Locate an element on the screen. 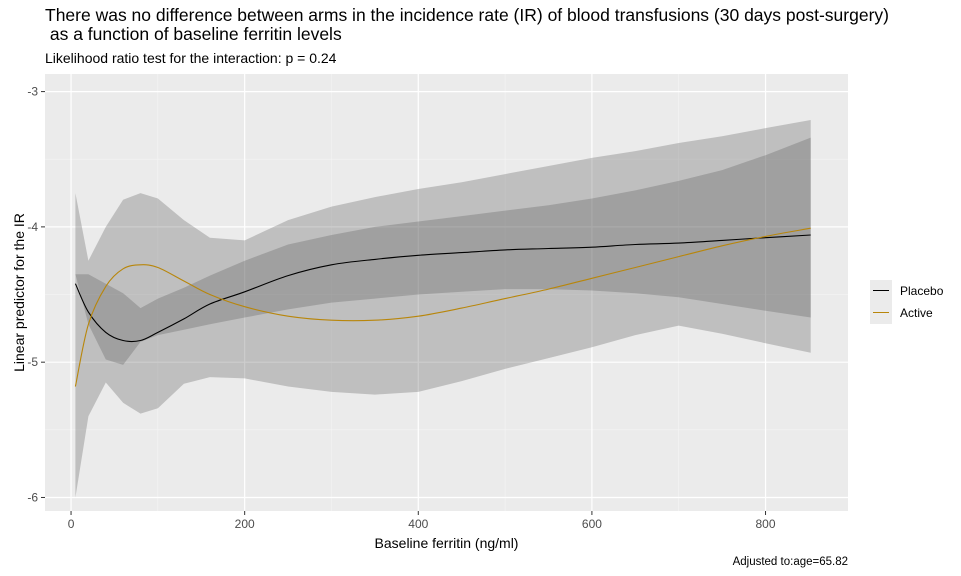 Image resolution: width=961 pixels, height=576 pixels. legend-item-placebo: Placebo is located at coordinates (906, 291).